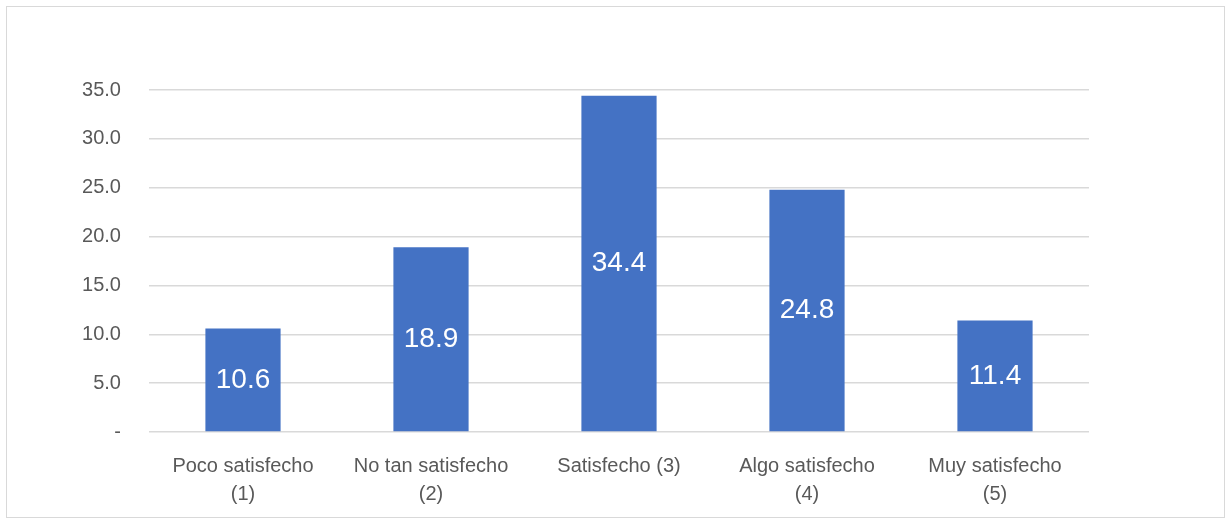 This screenshot has height=524, width=1231. Describe the element at coordinates (107, 381) in the screenshot. I see `y-tick-label: 5.0` at that location.